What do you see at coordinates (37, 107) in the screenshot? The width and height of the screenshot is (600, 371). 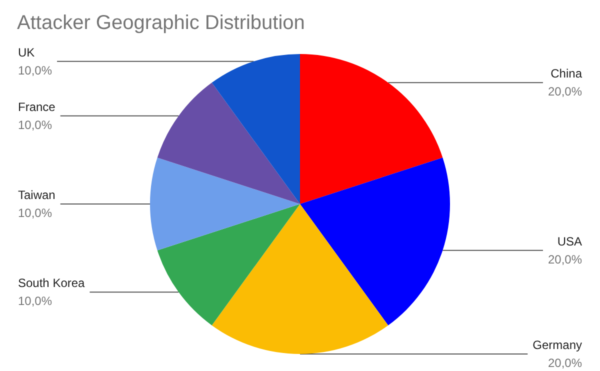 I see `slice-label: France` at bounding box center [37, 107].